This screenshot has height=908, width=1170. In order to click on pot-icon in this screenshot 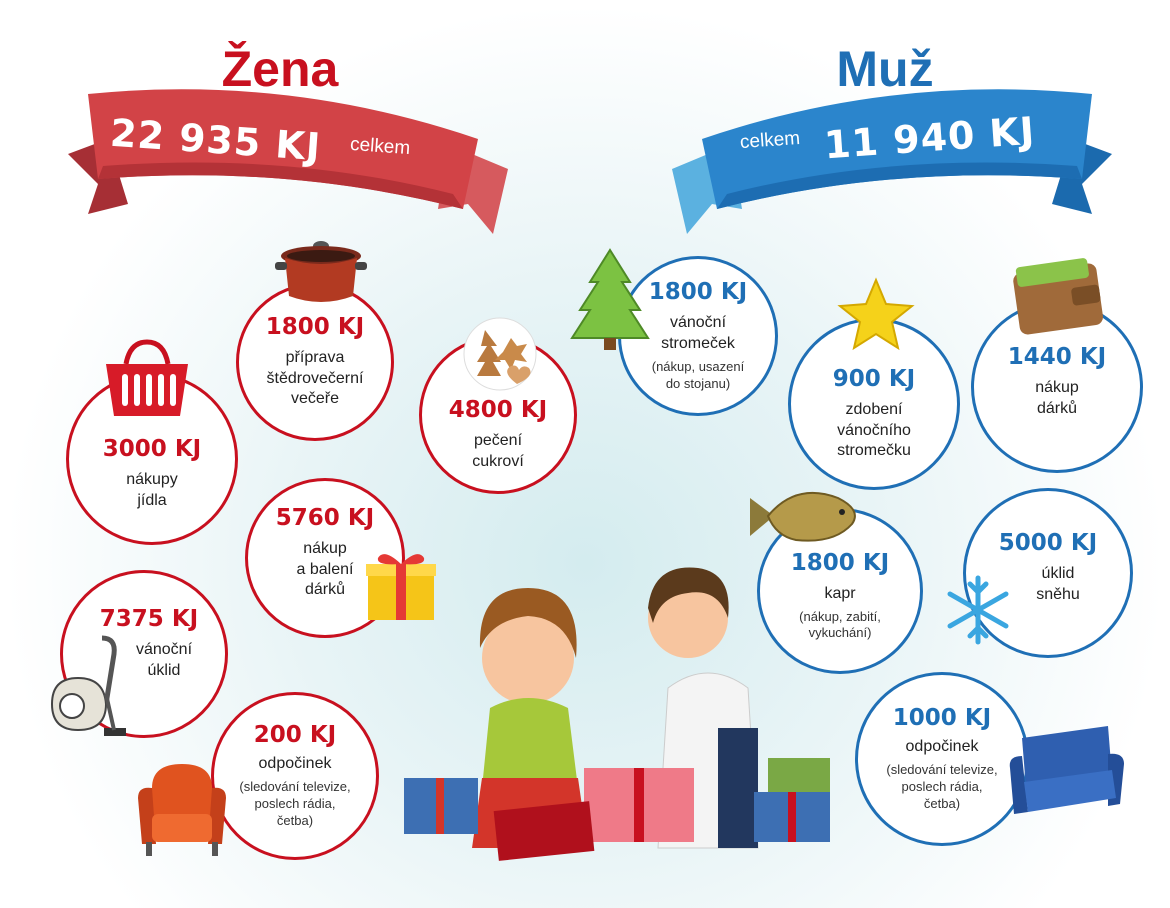, I will do `click(321, 271)`.